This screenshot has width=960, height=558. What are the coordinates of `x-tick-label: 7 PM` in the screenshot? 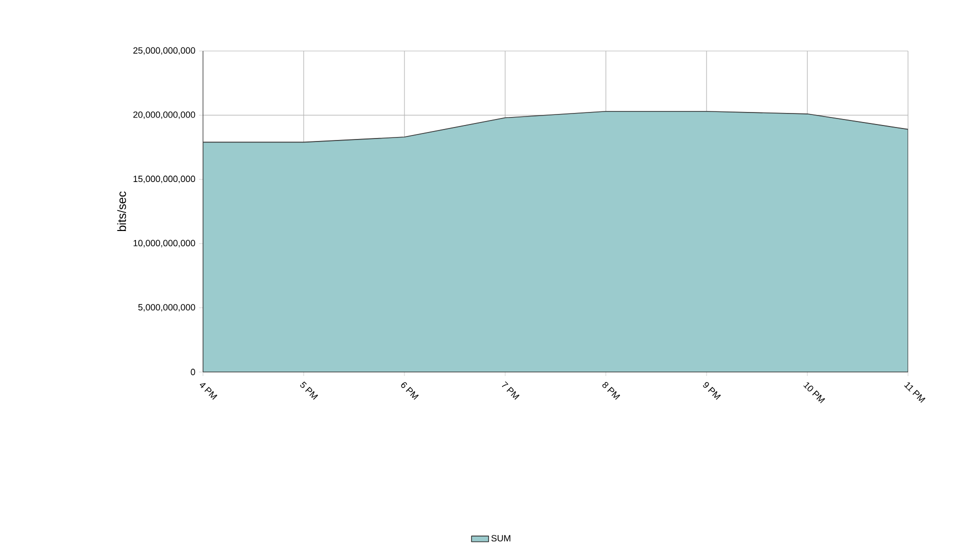 It's located at (511, 390).